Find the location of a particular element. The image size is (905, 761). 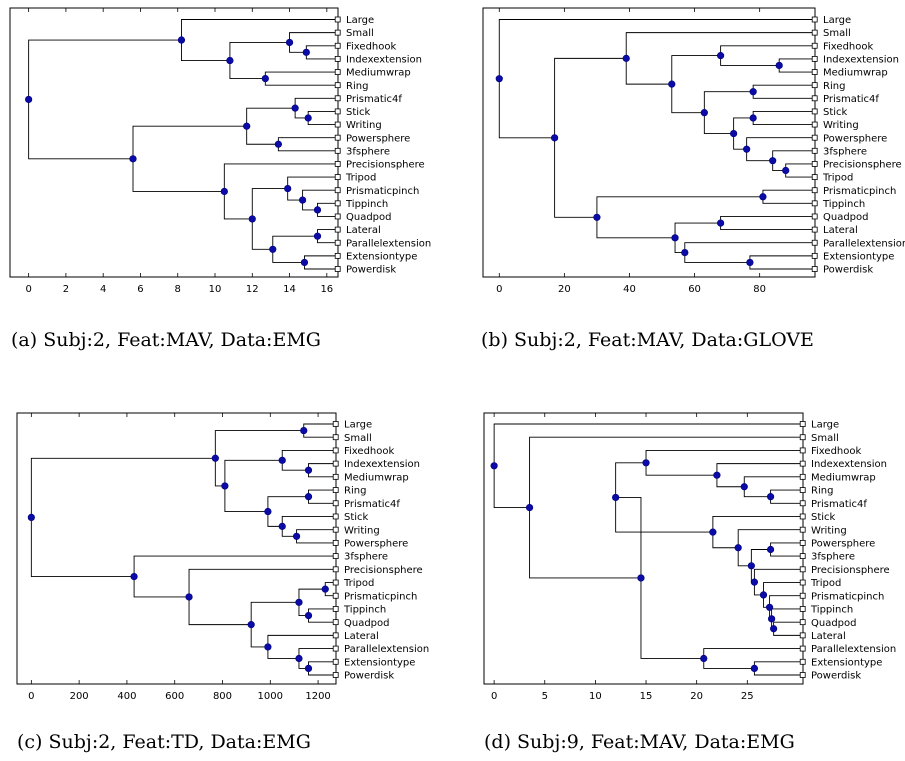

x-tick-label: 15 is located at coordinates (646, 696).